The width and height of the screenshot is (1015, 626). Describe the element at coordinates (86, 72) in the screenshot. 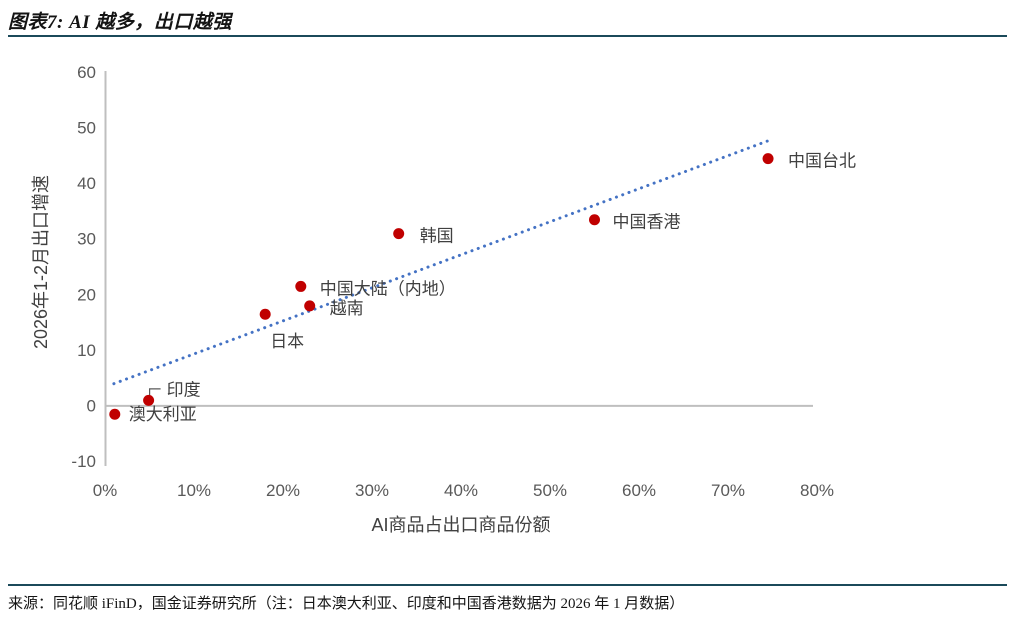

I see `y-tick-label: 60` at that location.